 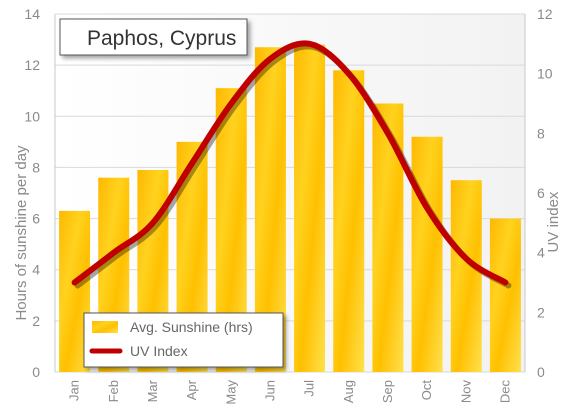 What do you see at coordinates (545, 74) in the screenshot?
I see `y-right-tick-label: 10` at bounding box center [545, 74].